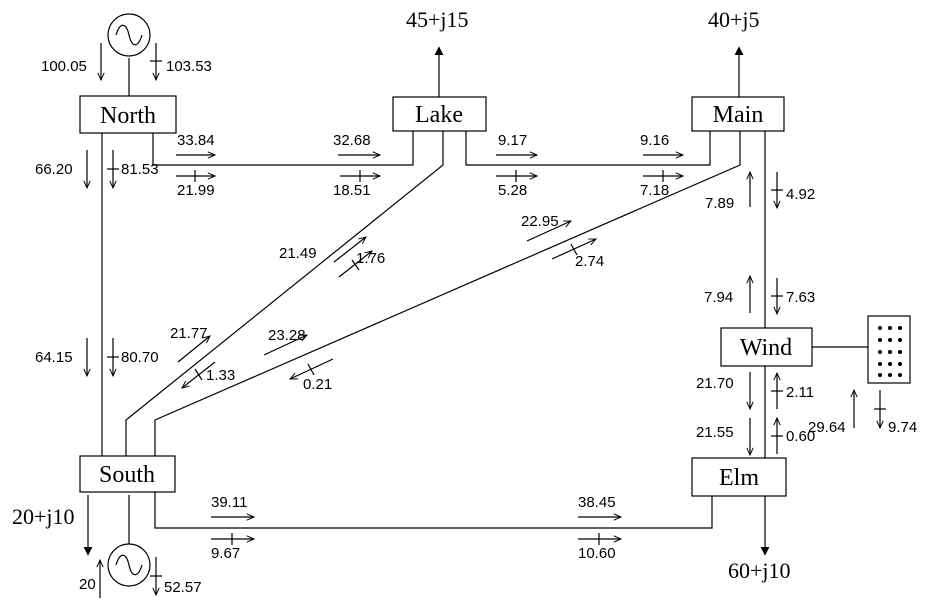 The height and width of the screenshot is (601, 937). I want to click on flow-value: 29.64, so click(827, 427).